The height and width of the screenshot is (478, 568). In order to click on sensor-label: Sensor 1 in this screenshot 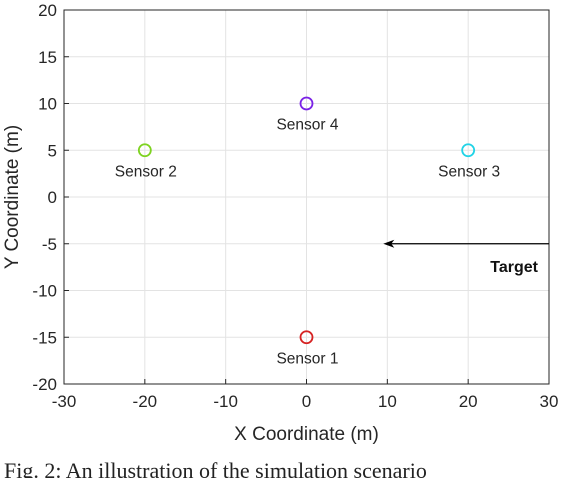, I will do `click(307, 358)`.